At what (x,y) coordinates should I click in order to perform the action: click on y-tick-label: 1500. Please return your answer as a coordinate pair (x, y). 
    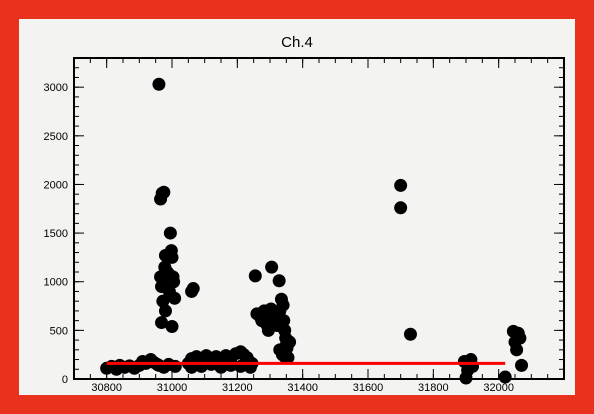
    Looking at the image, I should click on (56, 234).